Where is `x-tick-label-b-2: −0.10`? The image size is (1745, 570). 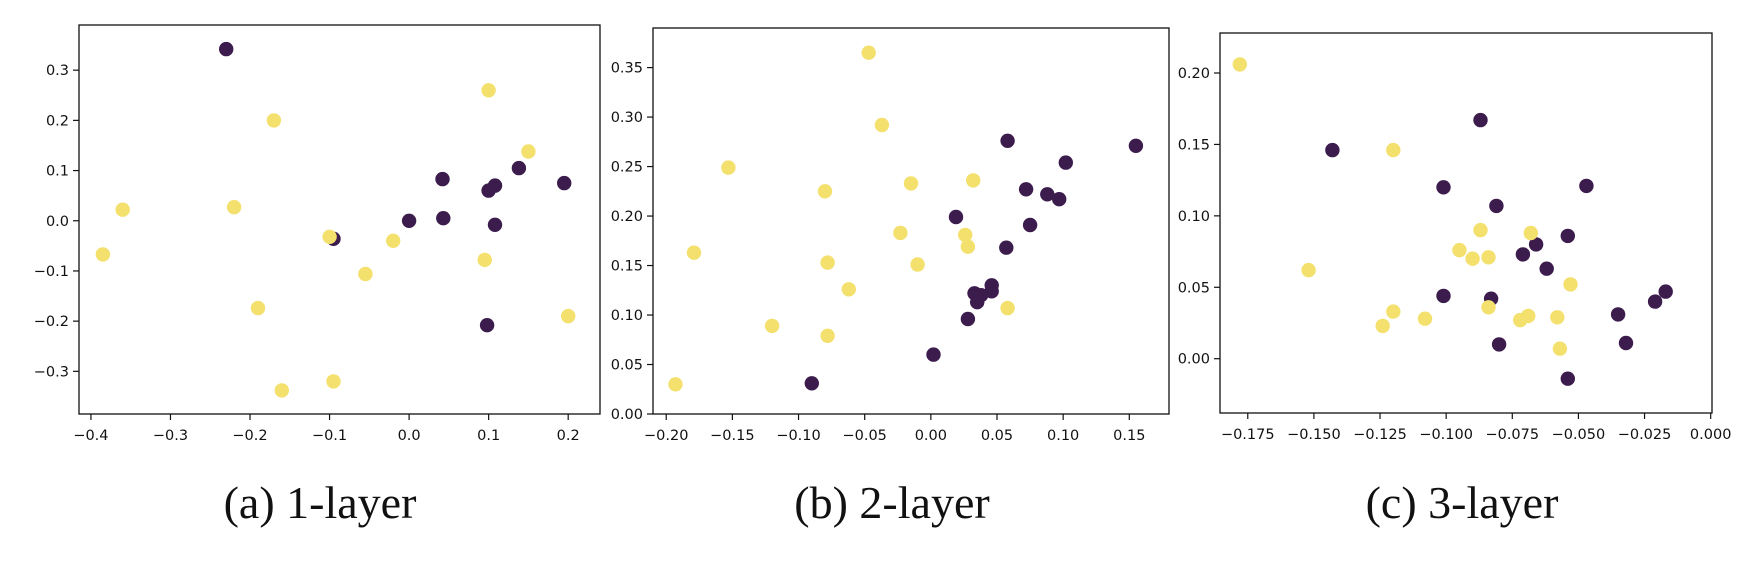
x-tick-label-b-2: −0.10 is located at coordinates (798, 436).